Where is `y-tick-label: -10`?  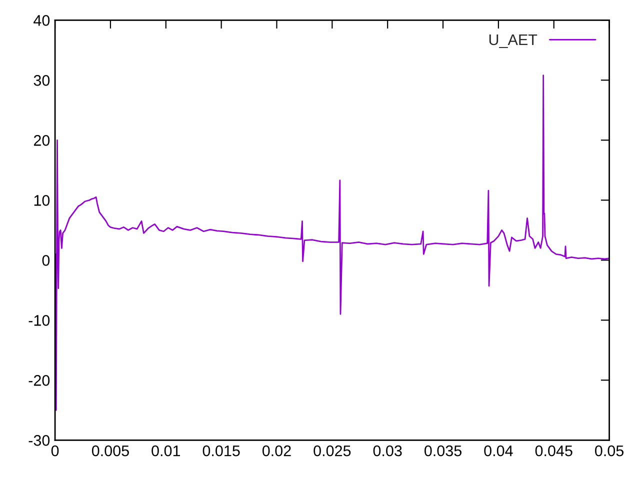 y-tick-label: -10 is located at coordinates (39, 320).